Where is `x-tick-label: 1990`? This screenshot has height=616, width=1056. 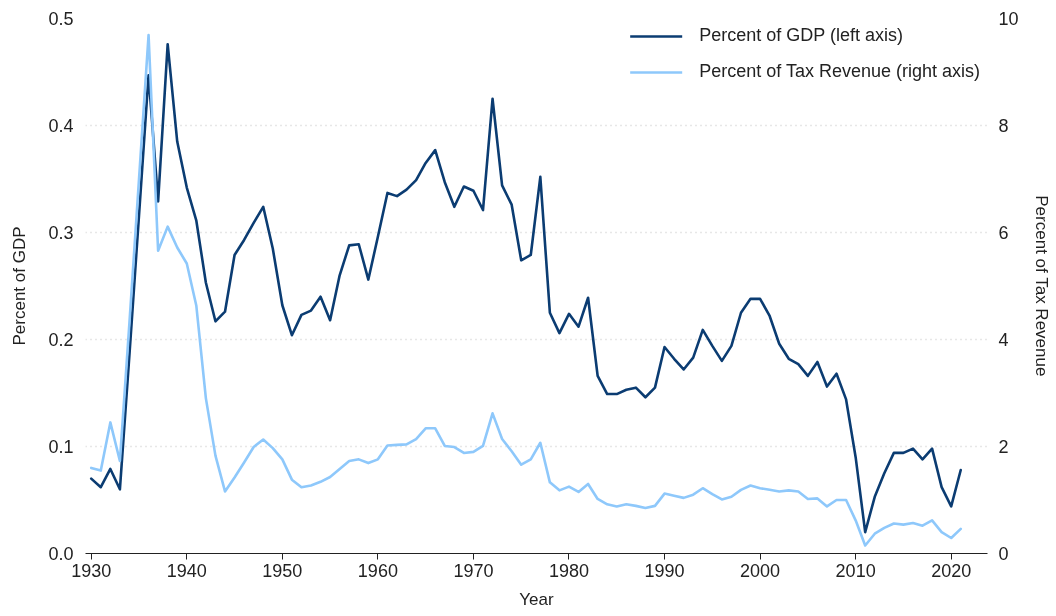
x-tick-label: 1990 is located at coordinates (664, 570).